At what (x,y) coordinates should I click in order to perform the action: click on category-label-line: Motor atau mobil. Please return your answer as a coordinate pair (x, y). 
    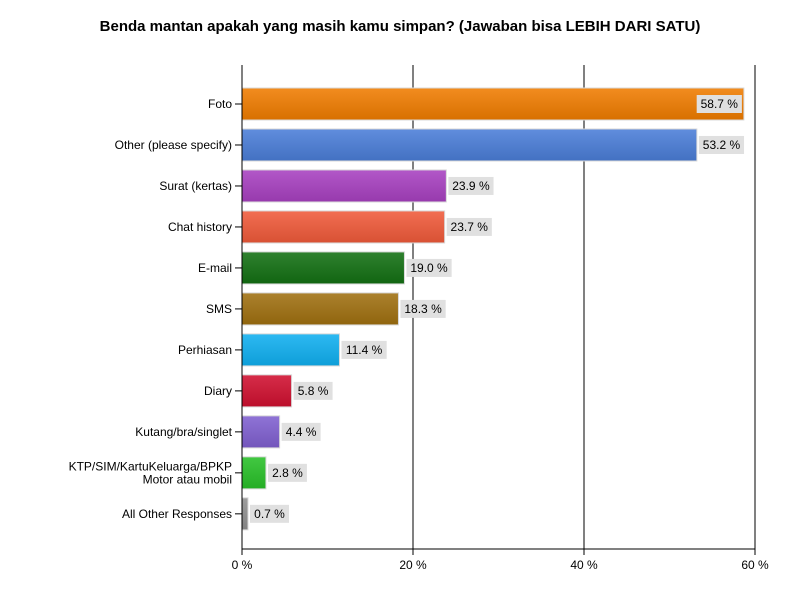
    Looking at the image, I should click on (187, 479).